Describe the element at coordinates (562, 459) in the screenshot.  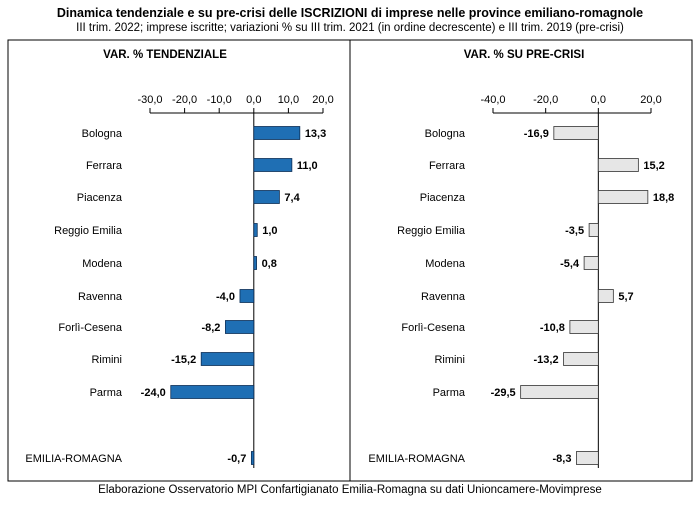
I see `precrisi-data-label: -8,3` at that location.